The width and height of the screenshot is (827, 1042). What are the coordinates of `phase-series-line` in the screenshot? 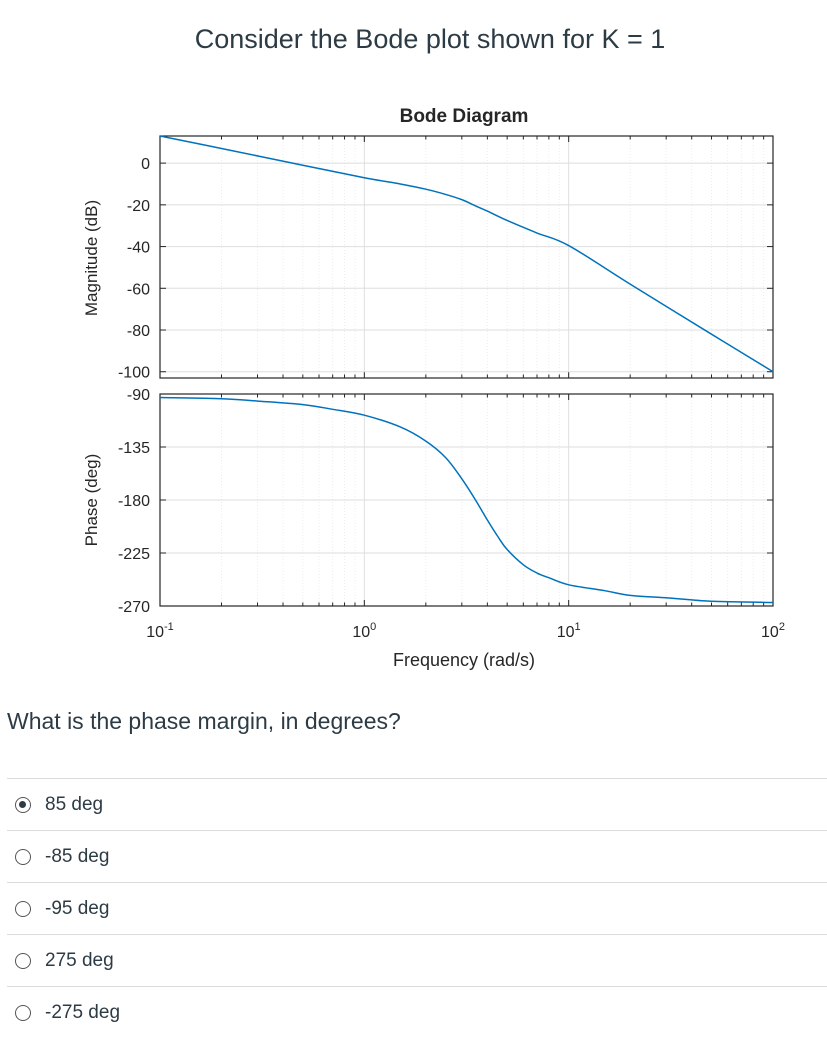 It's located at (466, 500).